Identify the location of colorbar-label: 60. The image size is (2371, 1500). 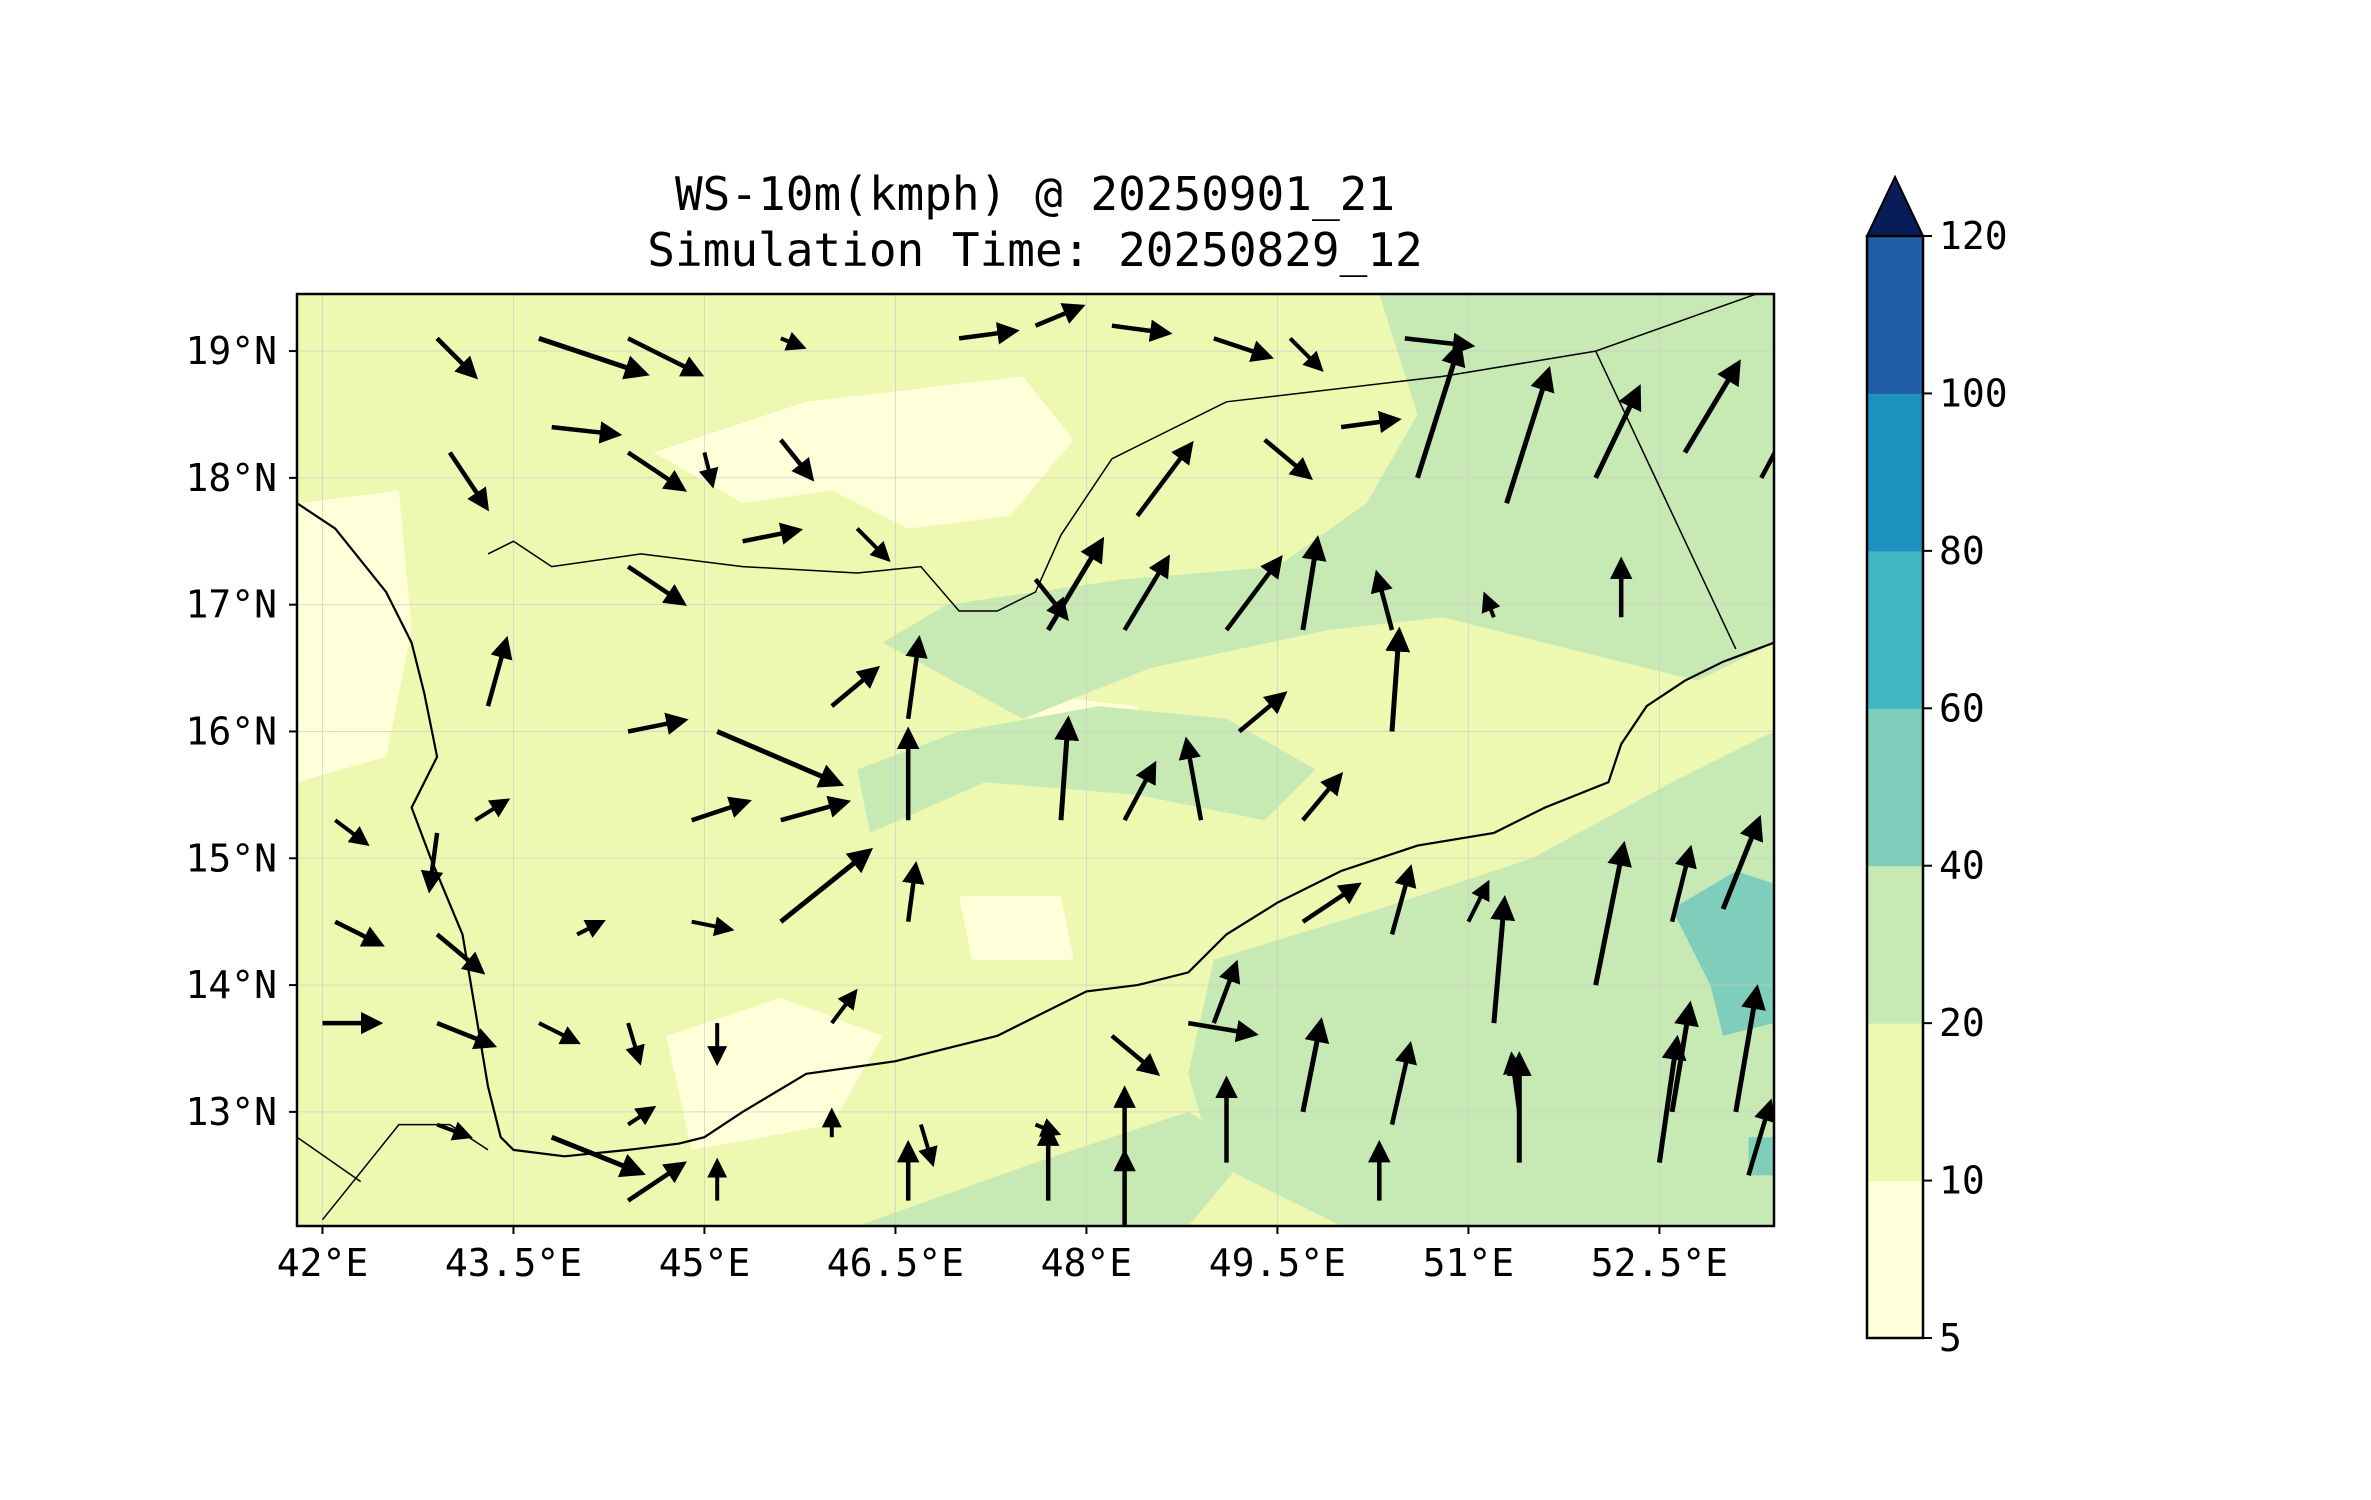
(1962, 708).